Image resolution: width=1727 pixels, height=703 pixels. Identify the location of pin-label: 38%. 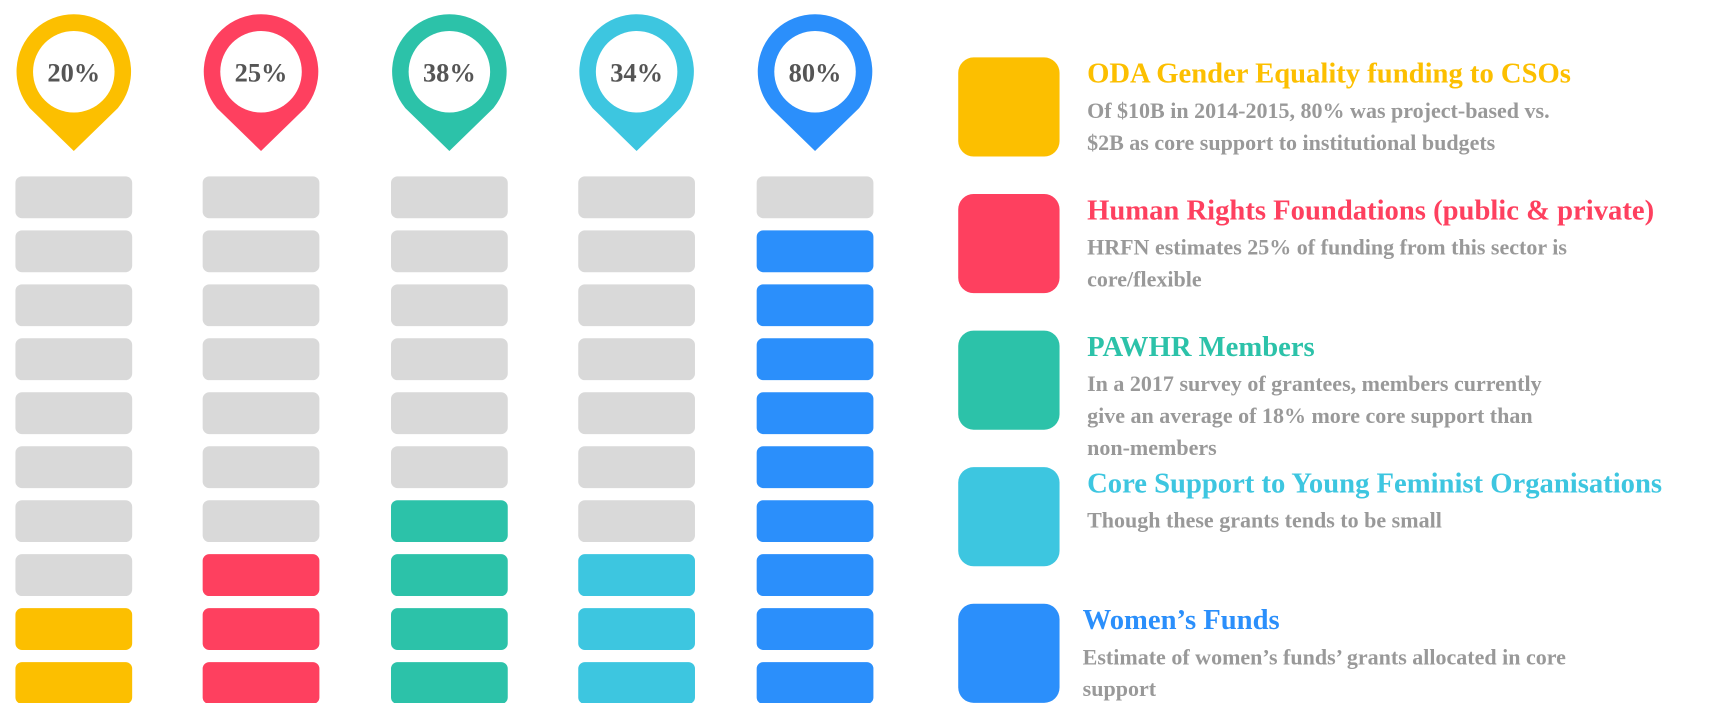
(449, 73).